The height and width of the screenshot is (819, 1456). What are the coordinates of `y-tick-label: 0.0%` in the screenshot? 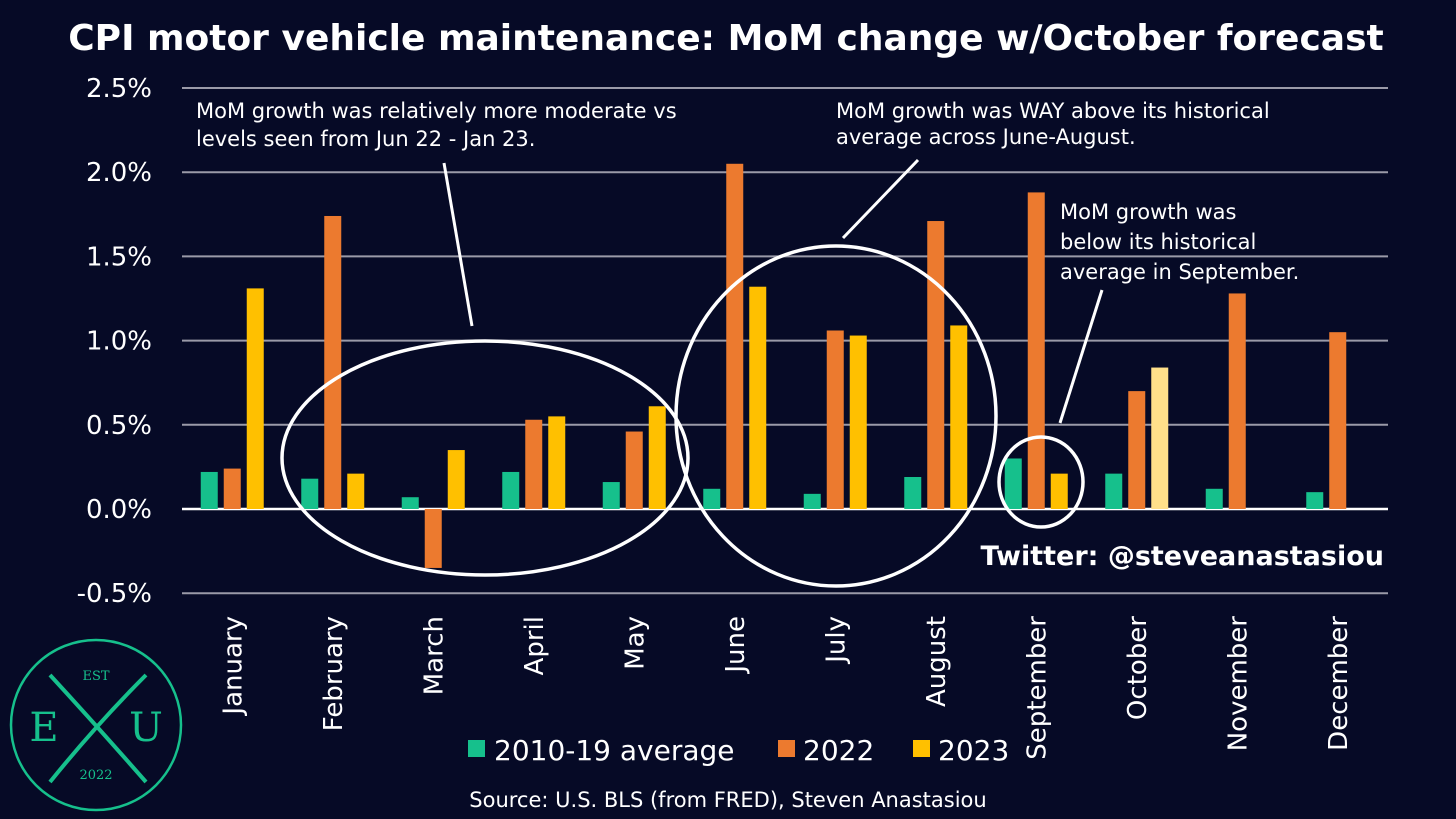 It's located at (119, 510).